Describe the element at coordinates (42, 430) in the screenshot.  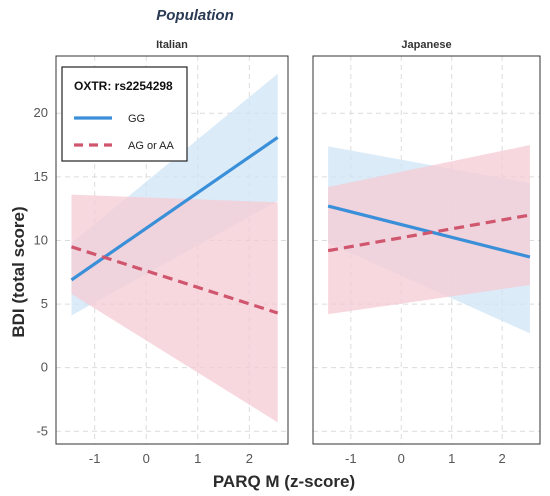
I see `y-tick-label: -5` at that location.